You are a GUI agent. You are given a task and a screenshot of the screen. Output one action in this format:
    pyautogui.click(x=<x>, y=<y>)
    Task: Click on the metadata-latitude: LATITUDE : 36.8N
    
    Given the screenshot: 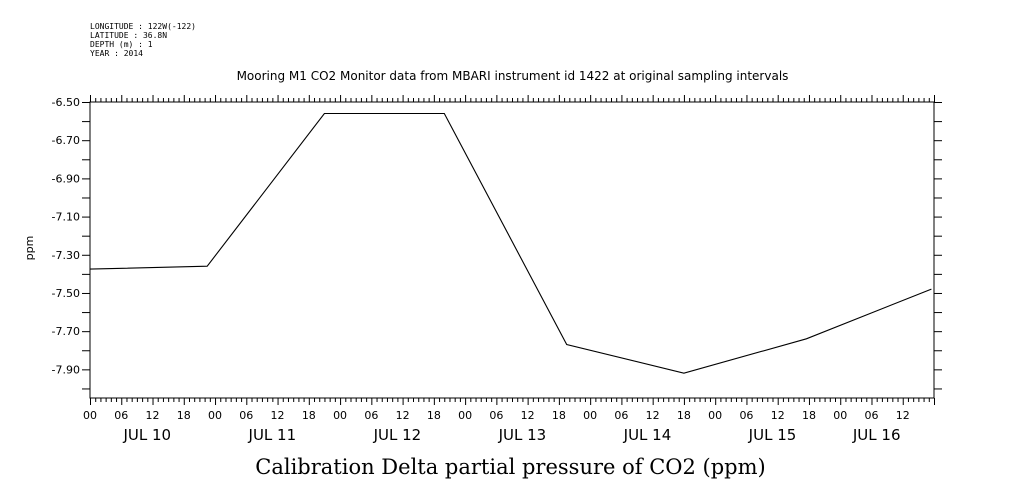 What is the action you would take?
    pyautogui.click(x=129, y=35)
    